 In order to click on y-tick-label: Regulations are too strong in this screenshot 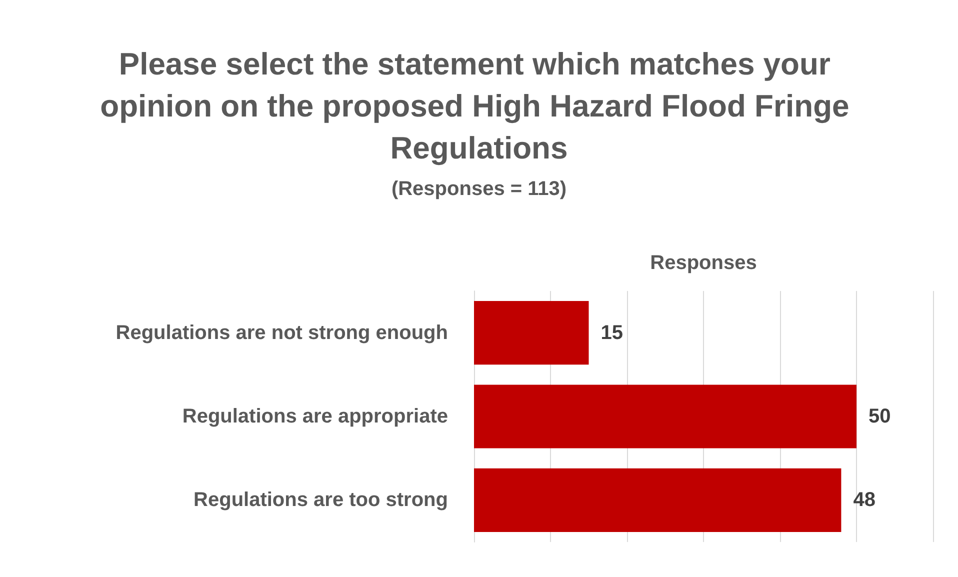, I will do `click(321, 500)`.